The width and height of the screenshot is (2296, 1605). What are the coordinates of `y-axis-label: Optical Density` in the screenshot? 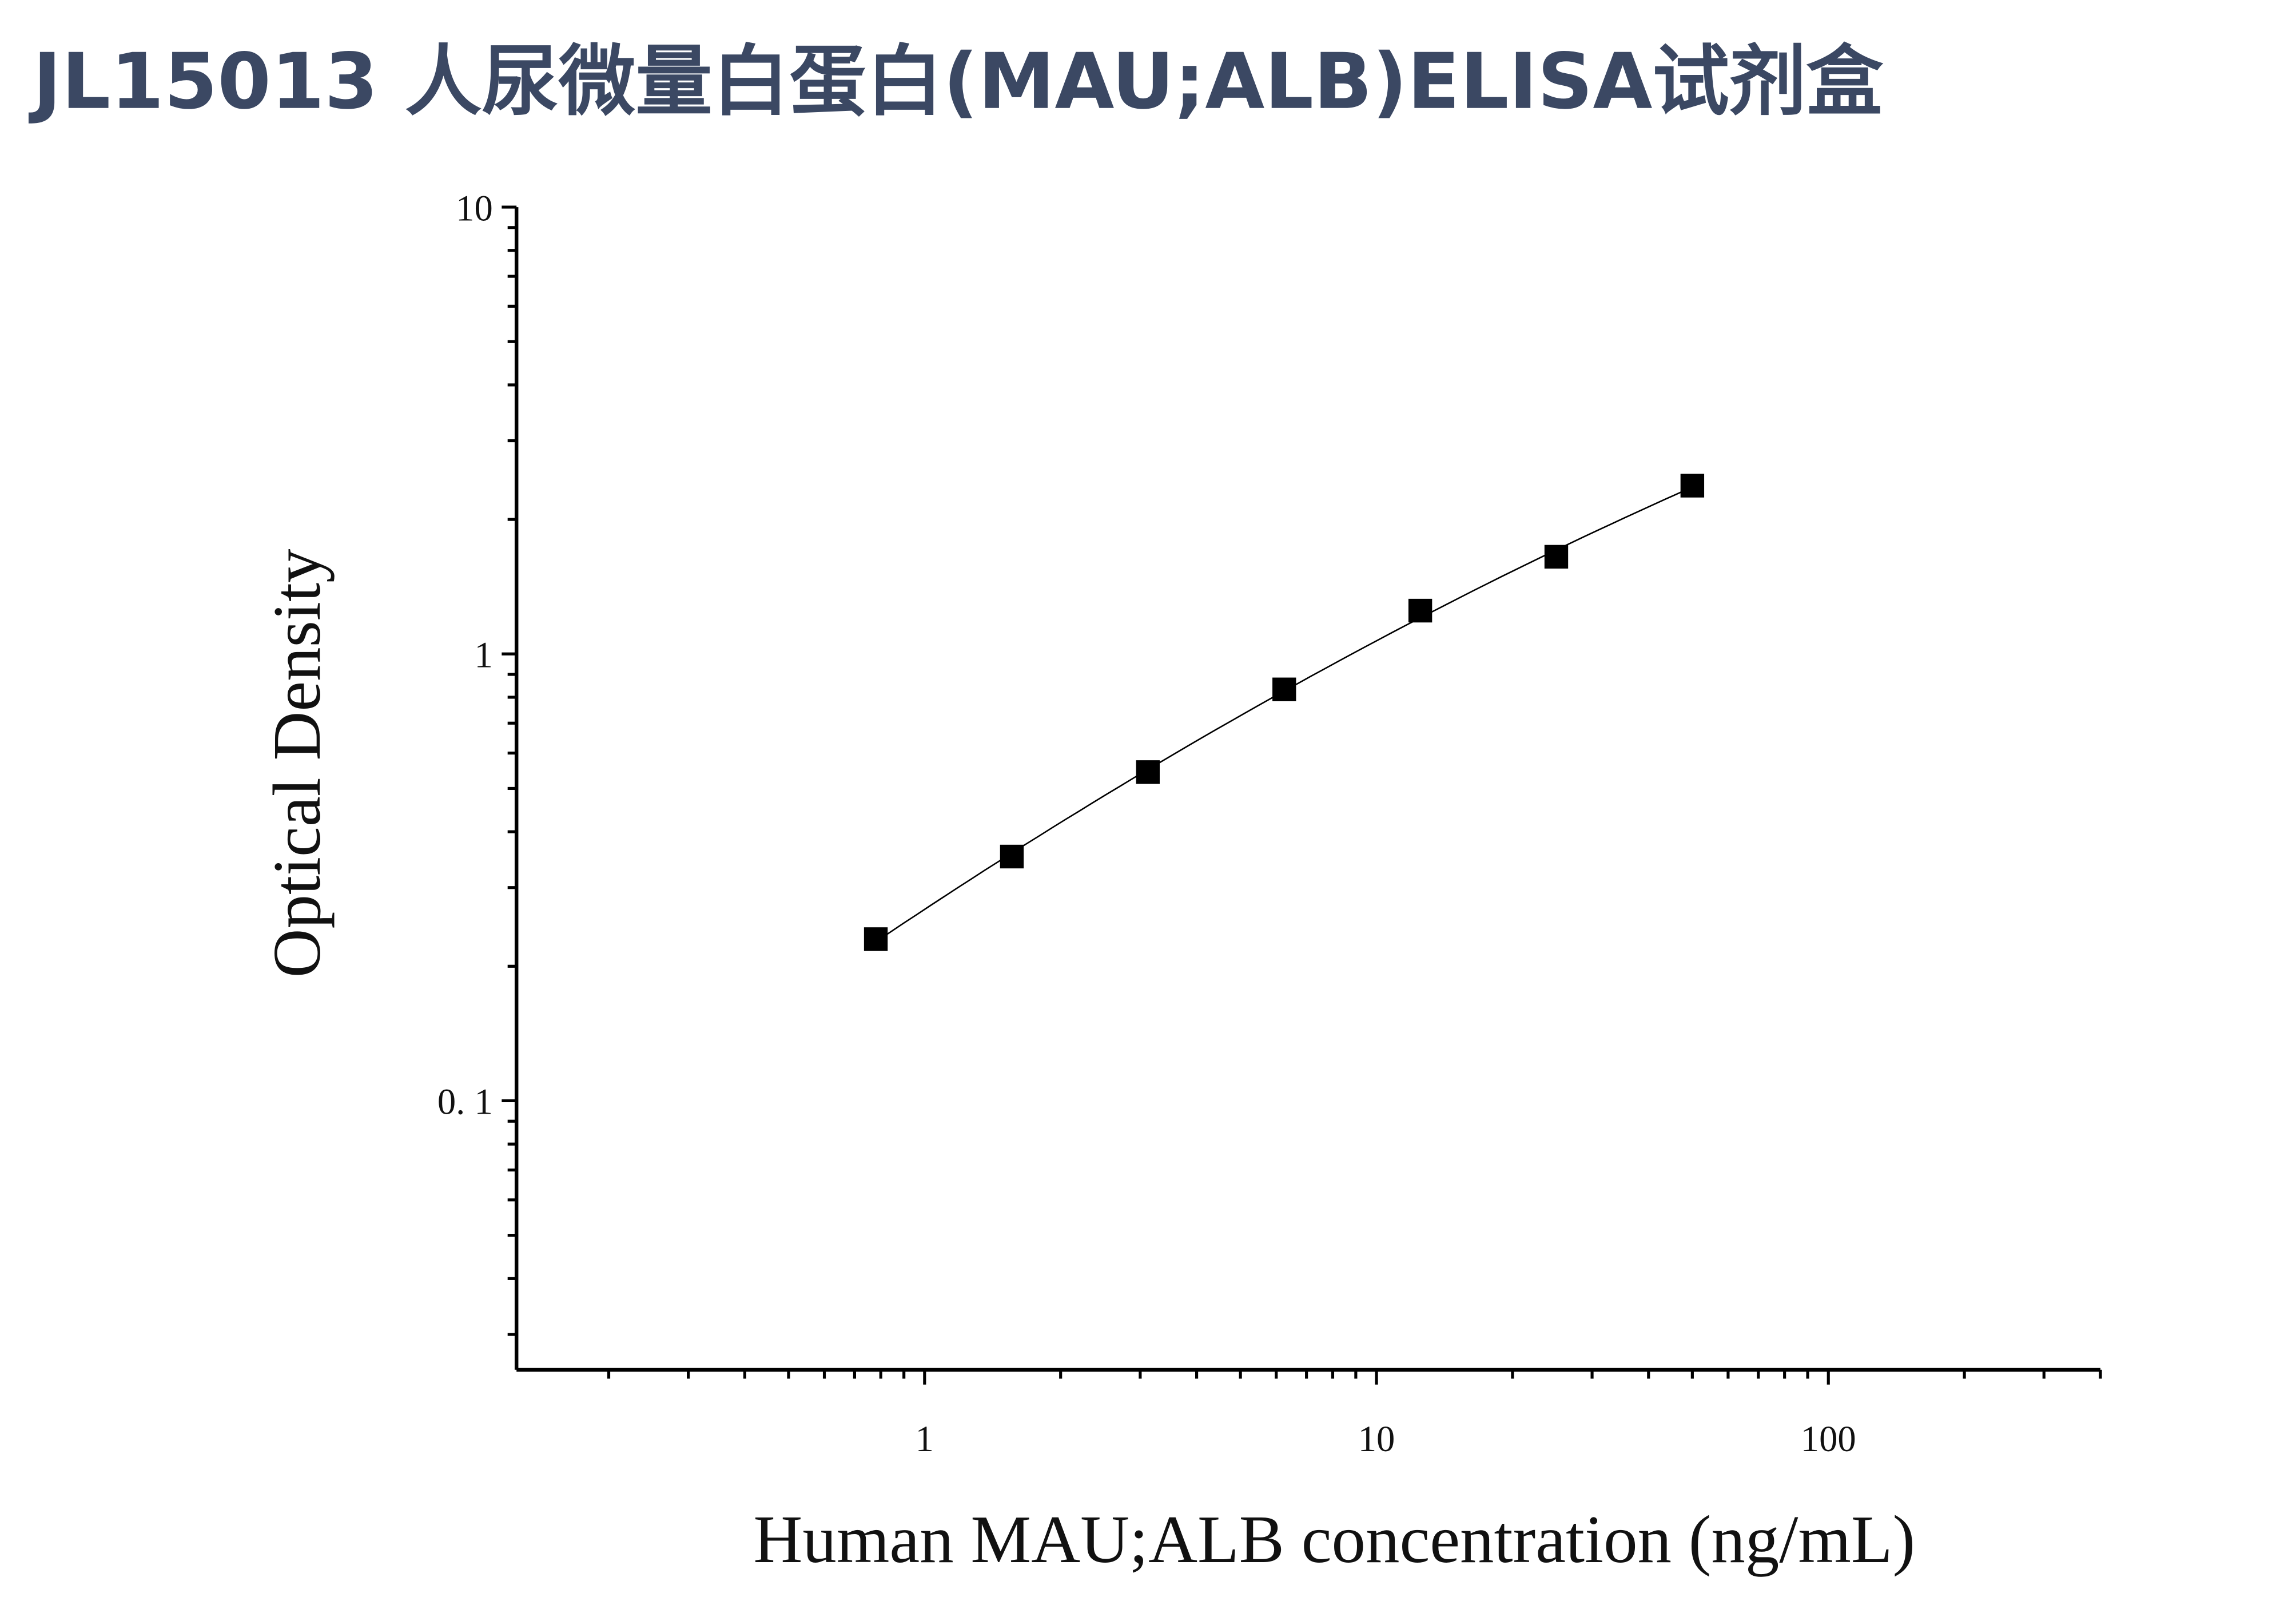 It's located at (297, 763).